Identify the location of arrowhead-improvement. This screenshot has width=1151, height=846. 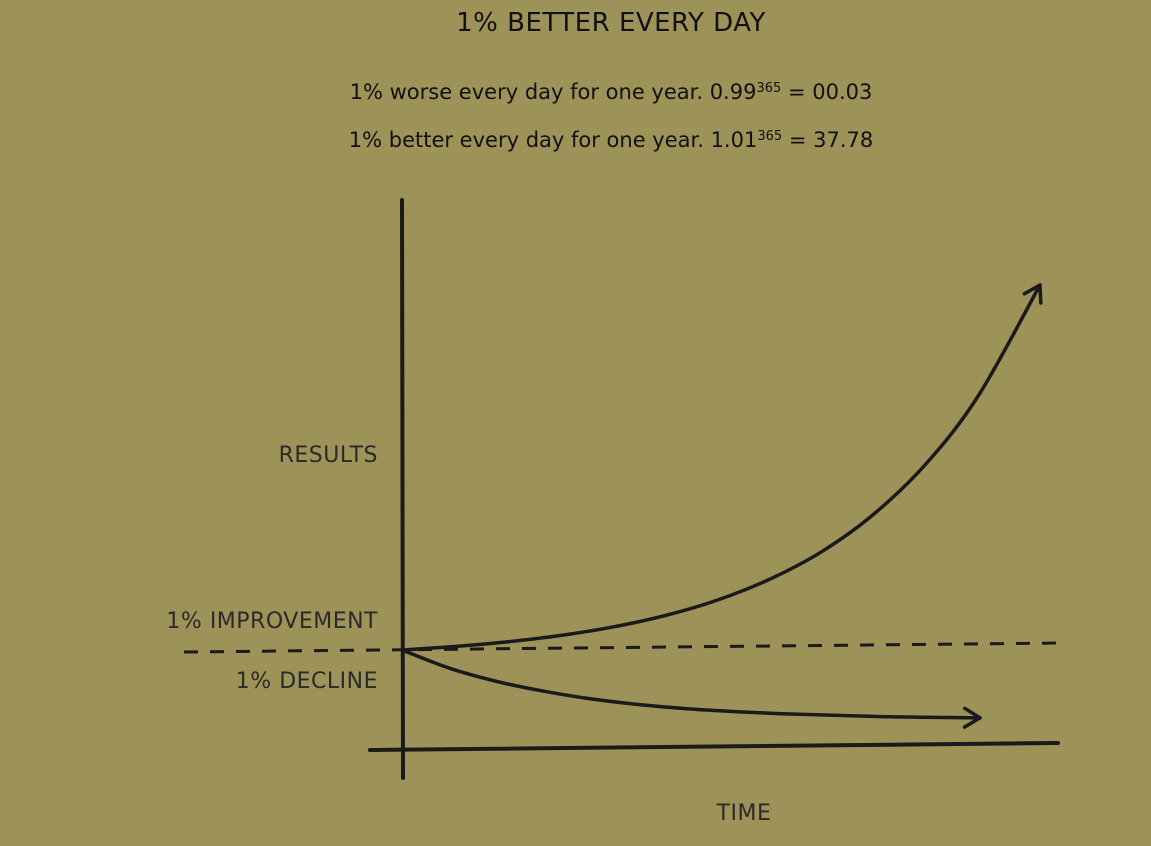
(1032, 294).